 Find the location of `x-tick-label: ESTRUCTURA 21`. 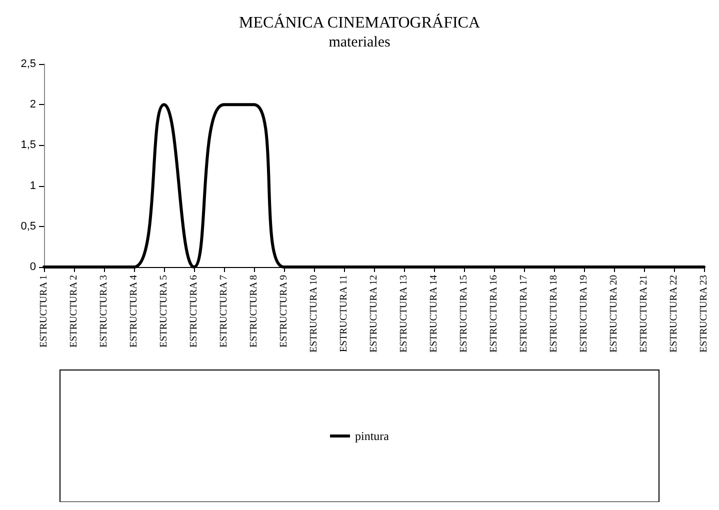

x-tick-label: ESTRUCTURA 21 is located at coordinates (644, 314).